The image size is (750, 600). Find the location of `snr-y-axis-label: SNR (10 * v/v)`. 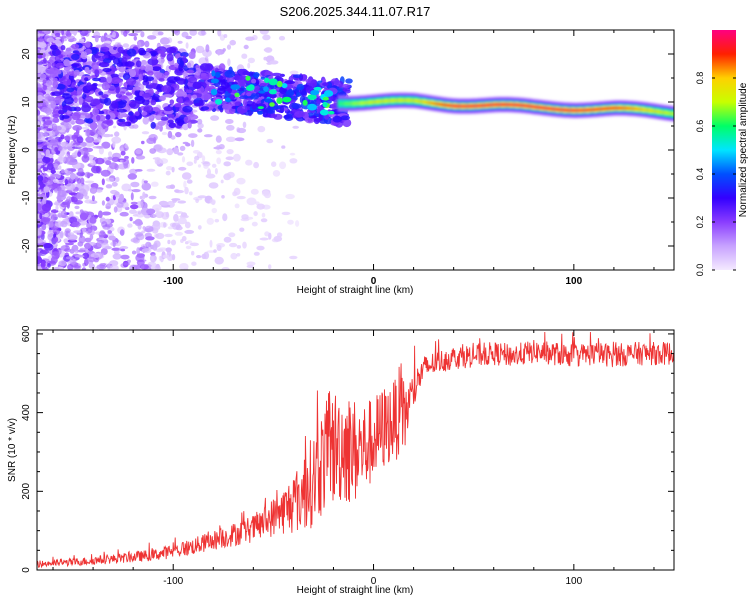

snr-y-axis-label: SNR (10 * v/v) is located at coordinates (12, 450).